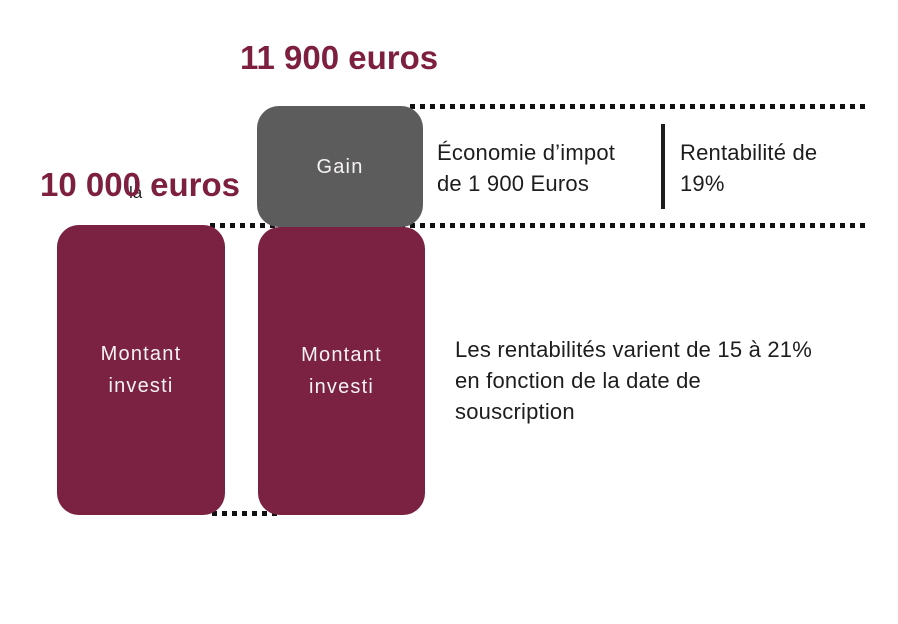 The height and width of the screenshot is (624, 898). Describe the element at coordinates (749, 168) in the screenshot. I see `rentability-text: Rentabilité de 19%` at that location.